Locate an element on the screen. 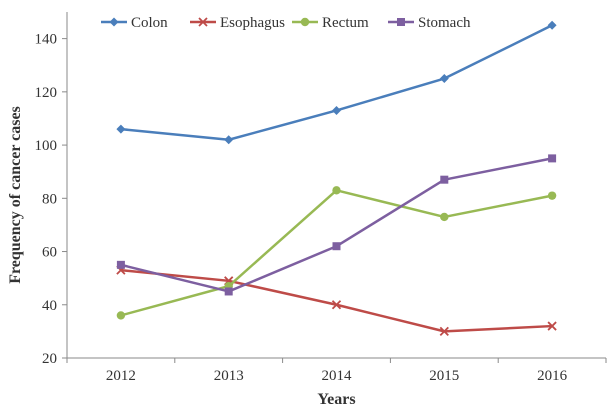  y-tick-label: 20 is located at coordinates (49, 359).